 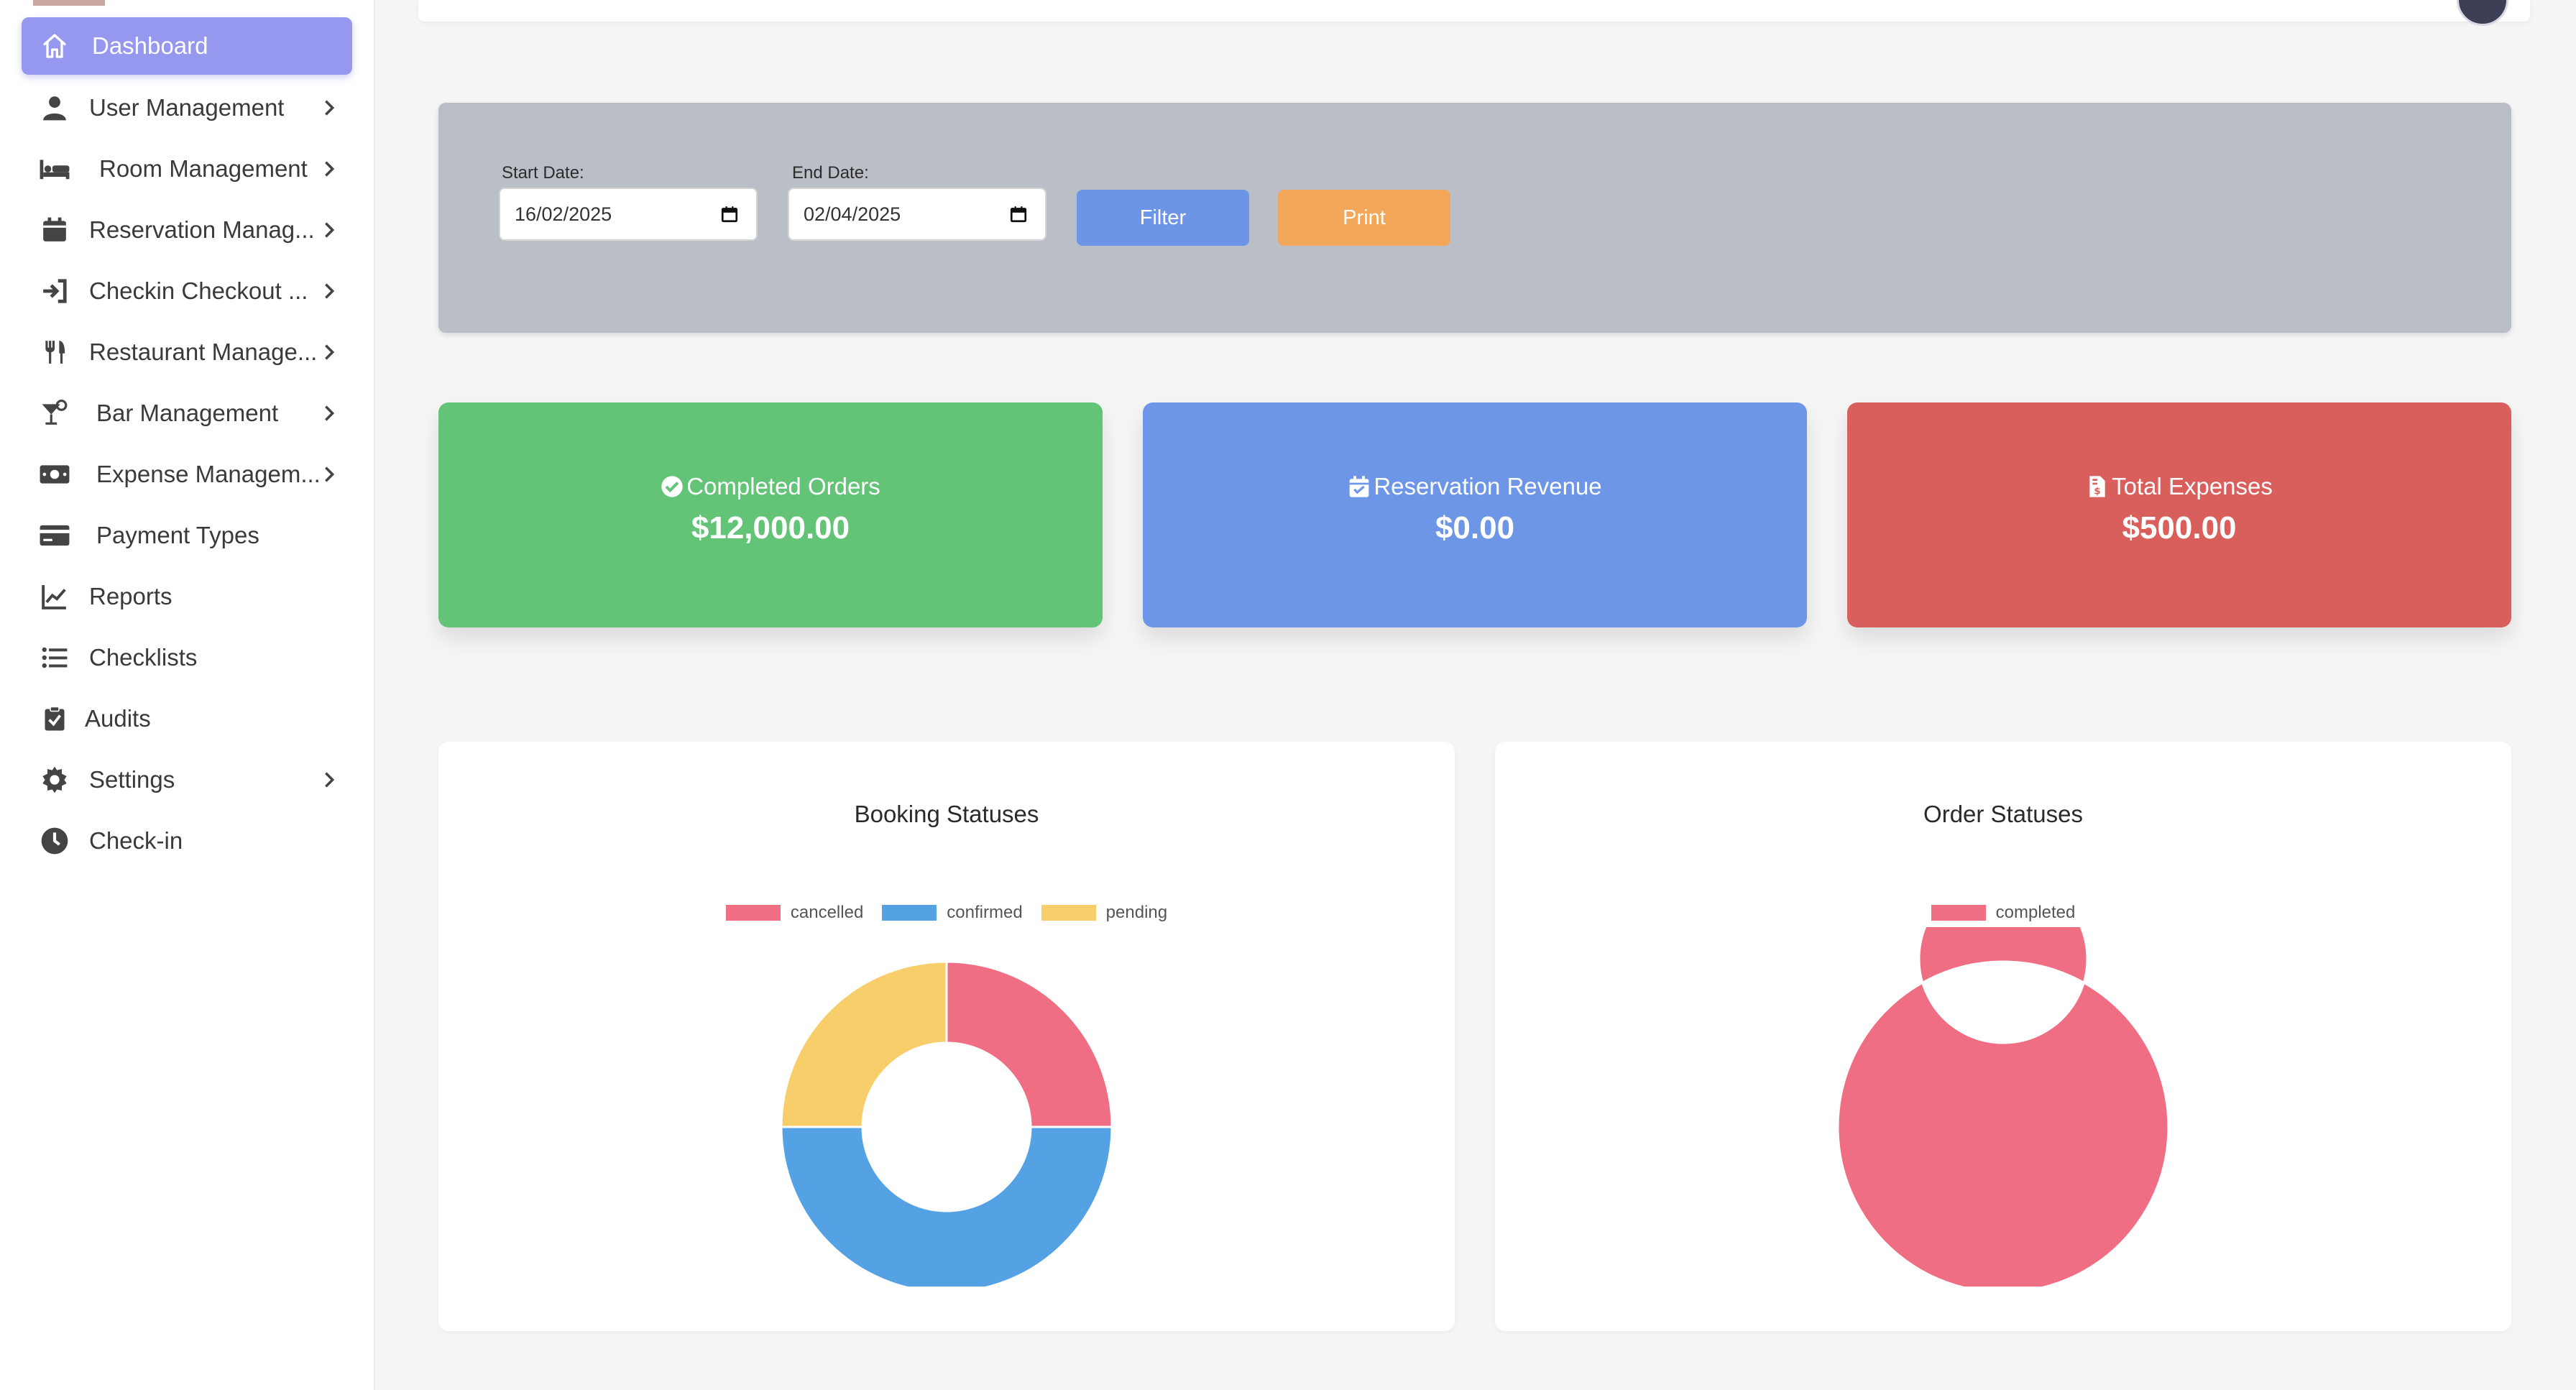 I want to click on reservation-revenue-card: Reservation Revenue $0.00, so click(x=1475, y=514).